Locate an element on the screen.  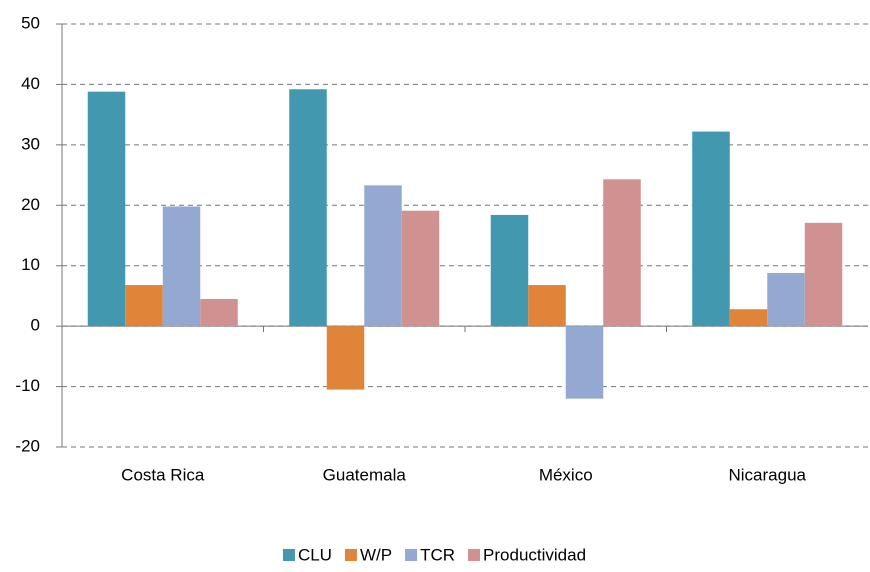
y-tick-label: 0 is located at coordinates (35, 325).